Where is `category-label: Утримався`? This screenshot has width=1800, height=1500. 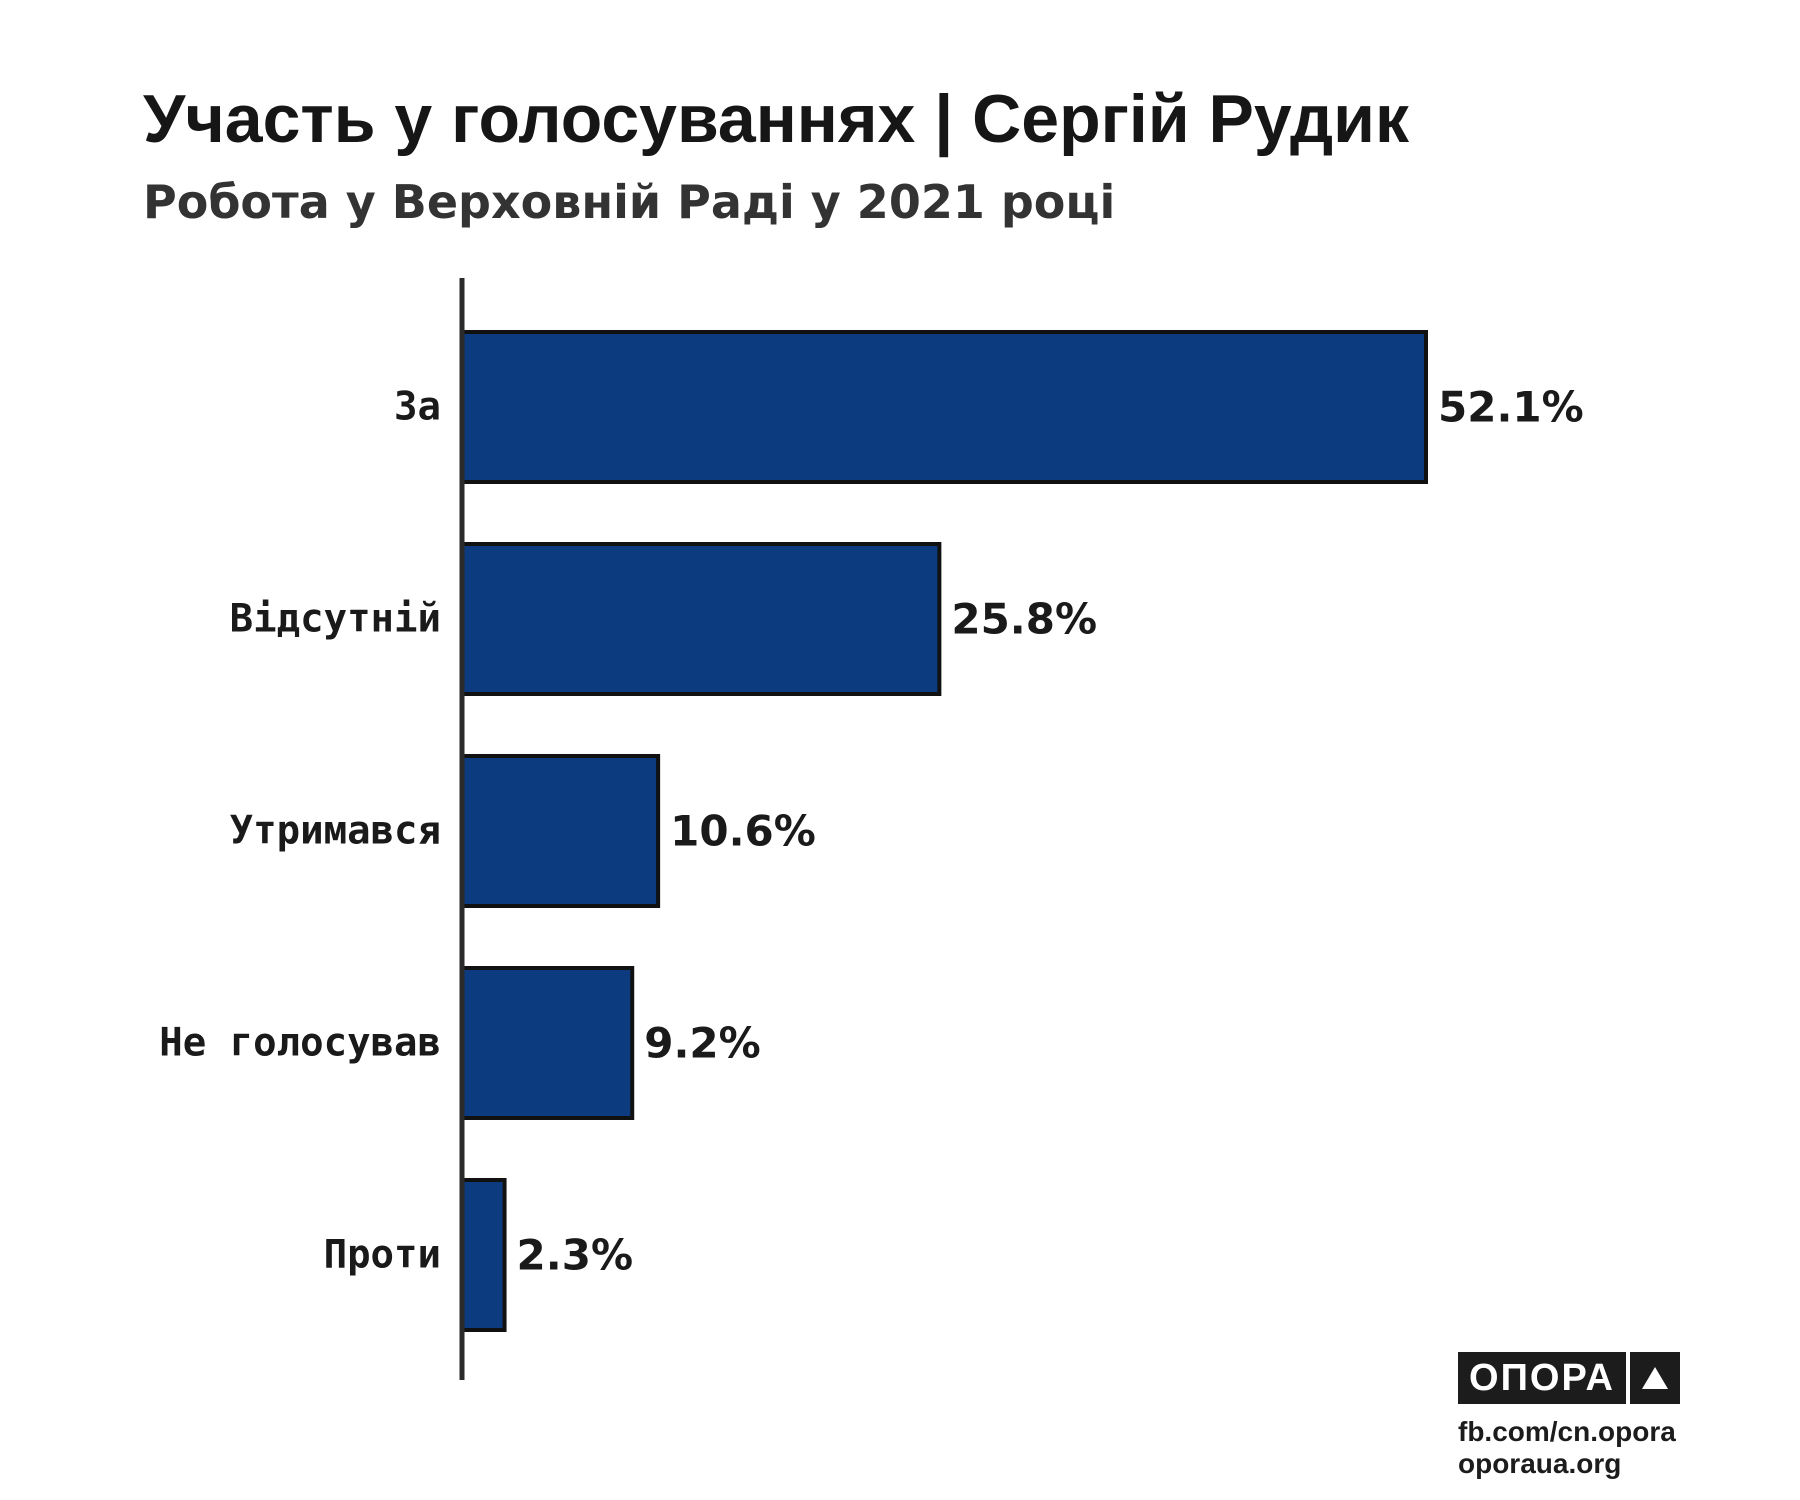 category-label: Утримався is located at coordinates (335, 831).